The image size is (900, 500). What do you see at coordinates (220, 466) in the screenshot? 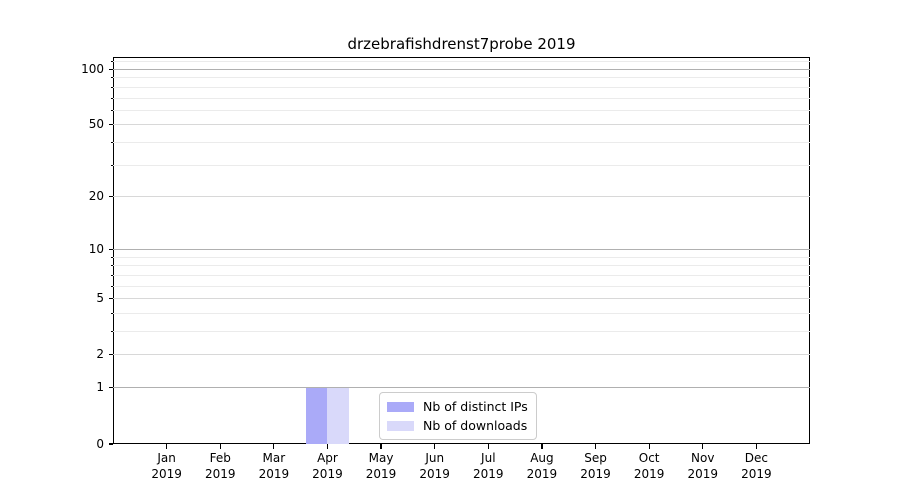
I see `x-tick-label: Feb 2019` at bounding box center [220, 466].